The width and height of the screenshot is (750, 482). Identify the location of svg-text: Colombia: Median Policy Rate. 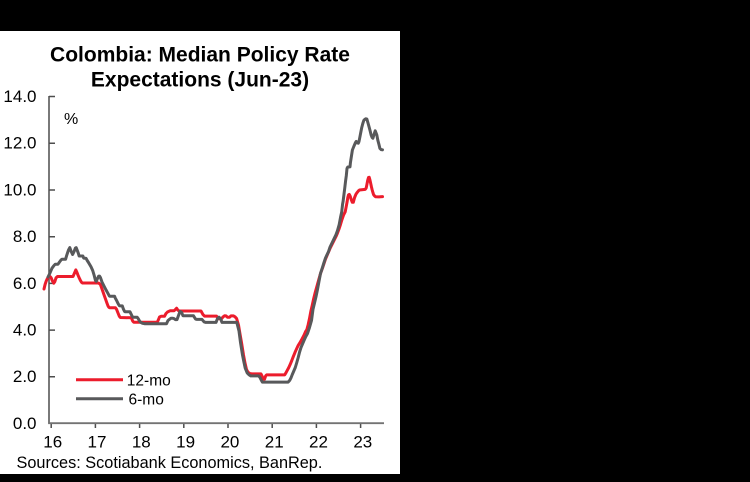
(200, 55).